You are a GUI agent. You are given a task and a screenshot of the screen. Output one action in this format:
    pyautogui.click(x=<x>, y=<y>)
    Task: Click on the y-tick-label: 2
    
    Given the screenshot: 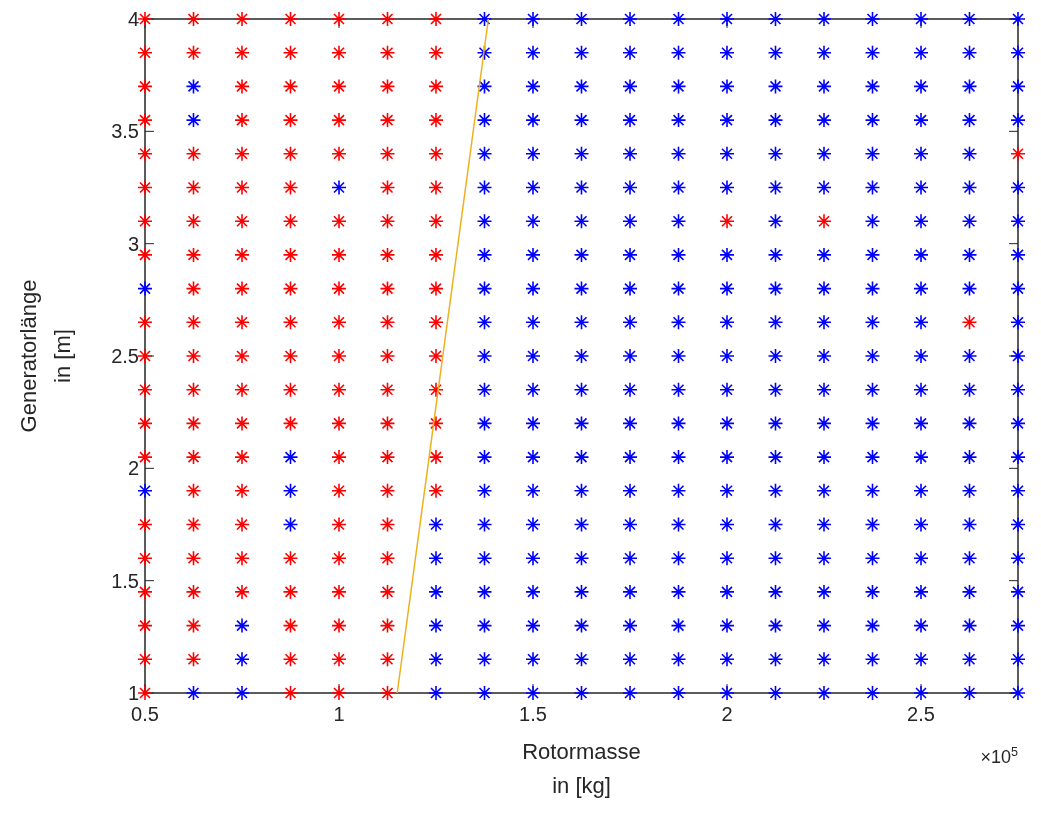 What is the action you would take?
    pyautogui.click(x=133, y=468)
    